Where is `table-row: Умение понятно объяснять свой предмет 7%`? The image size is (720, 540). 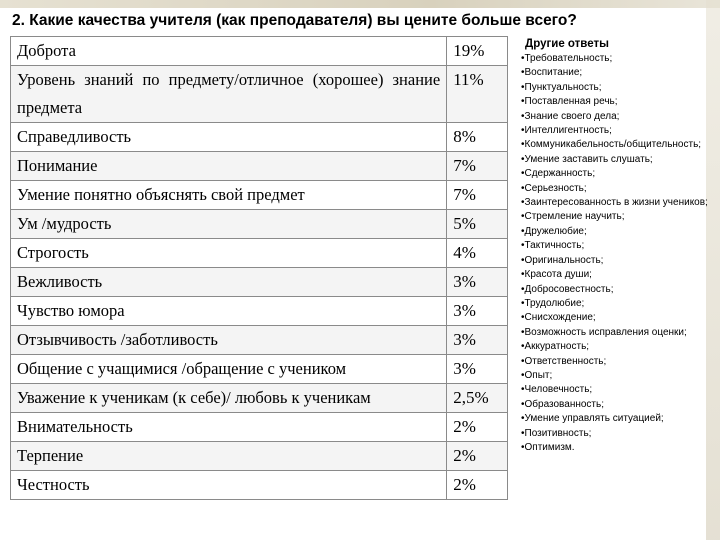
table-row: Умение понятно объяснять свой предмет 7% is located at coordinates (258, 195).